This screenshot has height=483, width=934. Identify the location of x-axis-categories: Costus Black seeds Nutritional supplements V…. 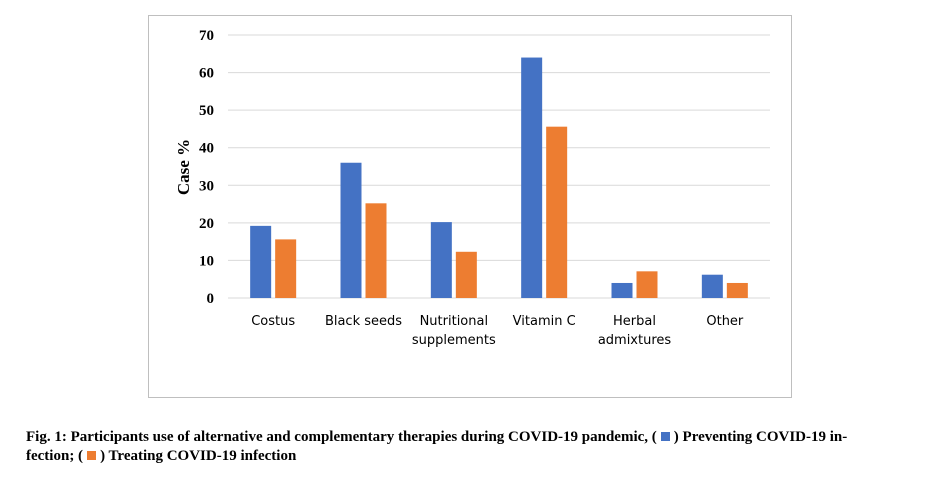
(497, 331).